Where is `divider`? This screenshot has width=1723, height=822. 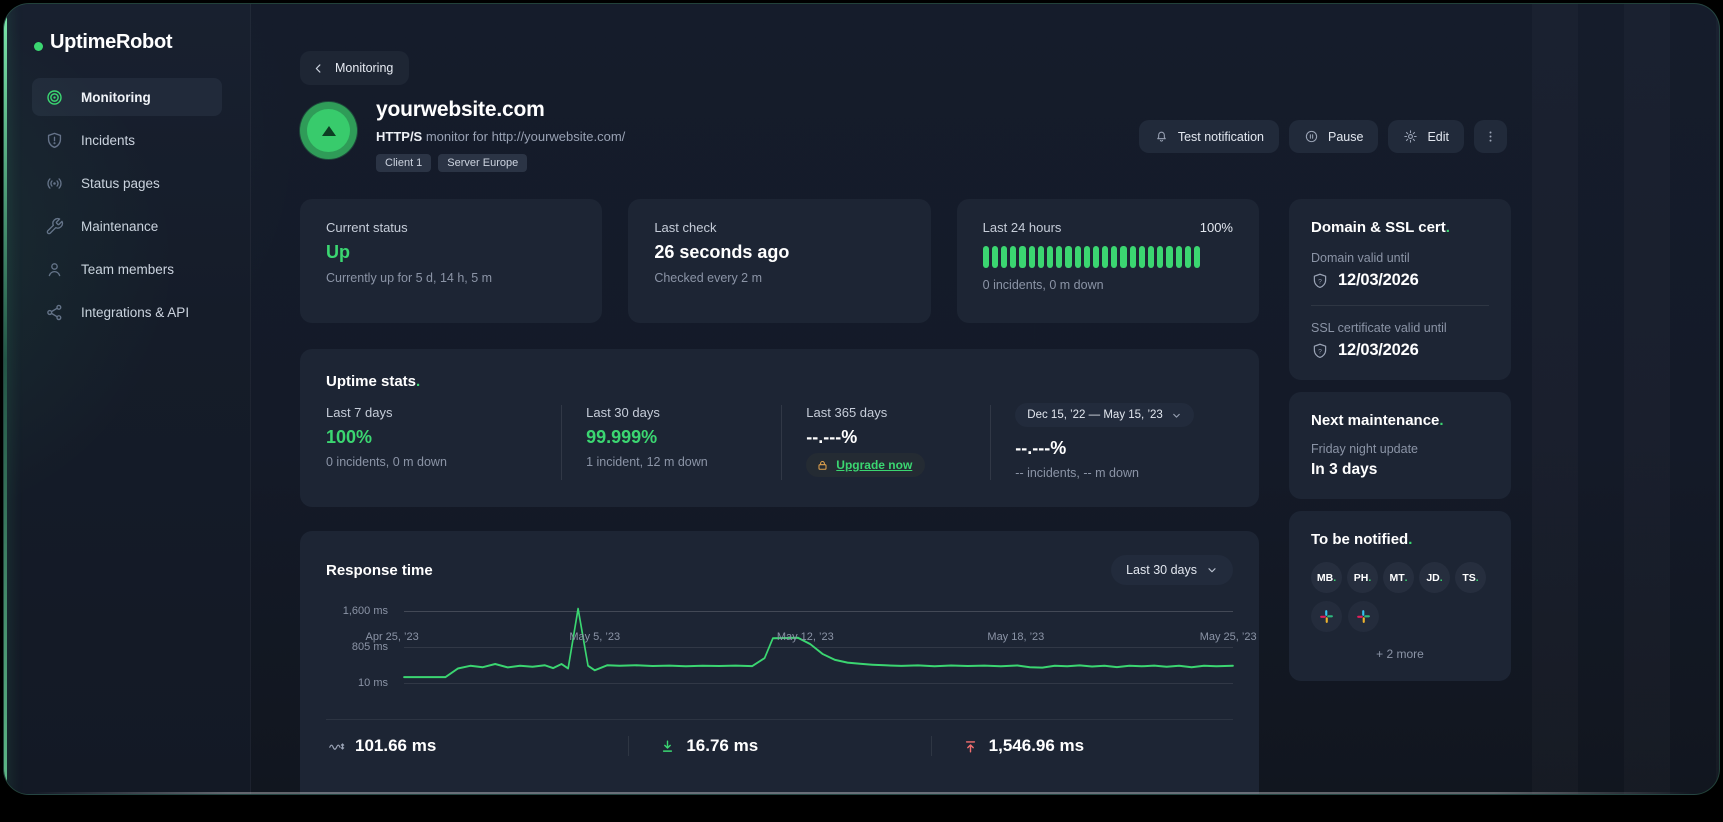 divider is located at coordinates (1400, 305).